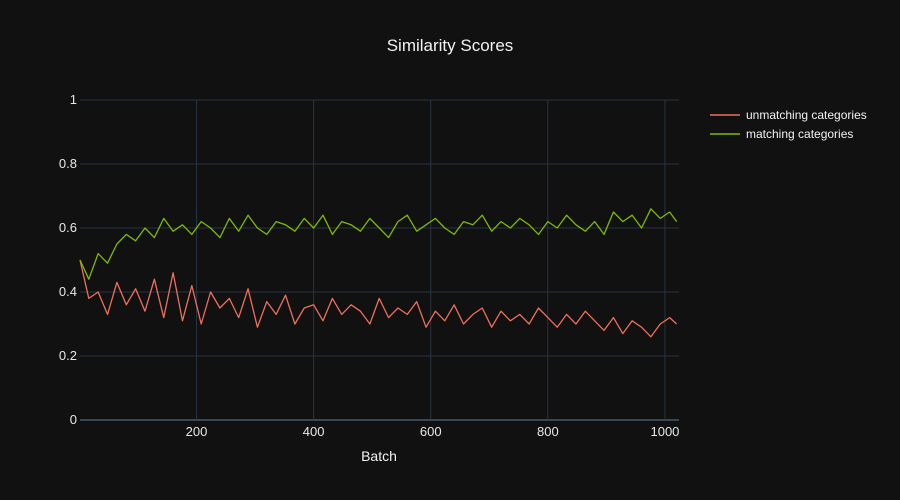 The height and width of the screenshot is (500, 900). Describe the element at coordinates (788, 124) in the screenshot. I see `legend: unmatching categories matching categories` at that location.